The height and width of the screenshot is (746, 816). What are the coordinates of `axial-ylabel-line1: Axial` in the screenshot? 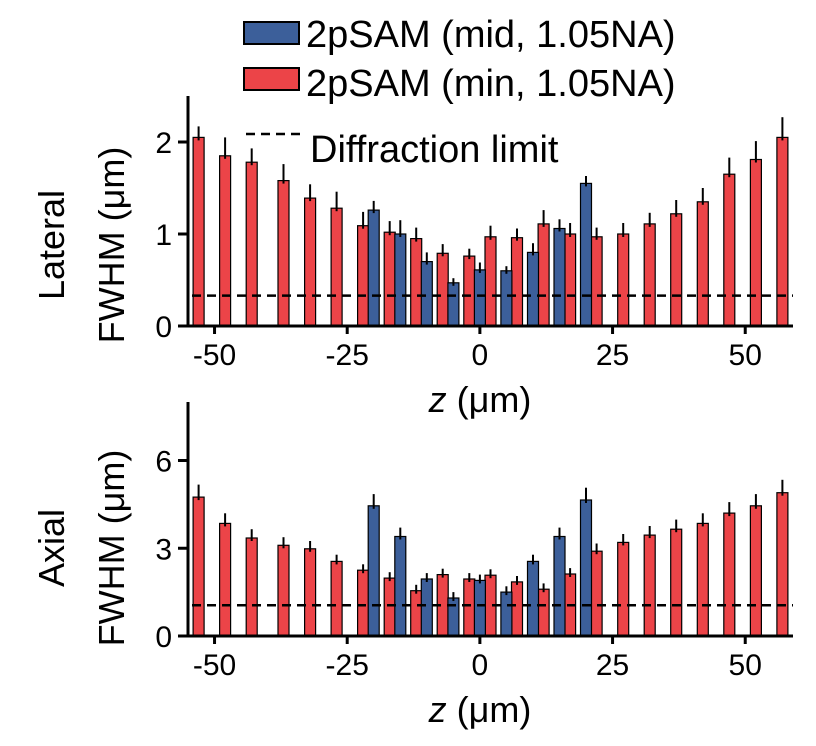 It's located at (51, 548).